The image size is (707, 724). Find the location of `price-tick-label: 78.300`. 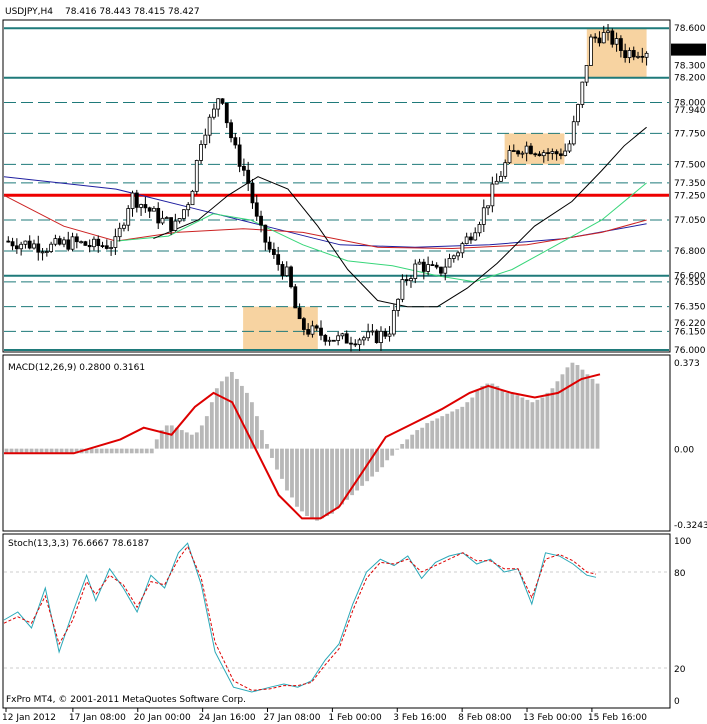

price-tick-label: 78.300 is located at coordinates (690, 66).